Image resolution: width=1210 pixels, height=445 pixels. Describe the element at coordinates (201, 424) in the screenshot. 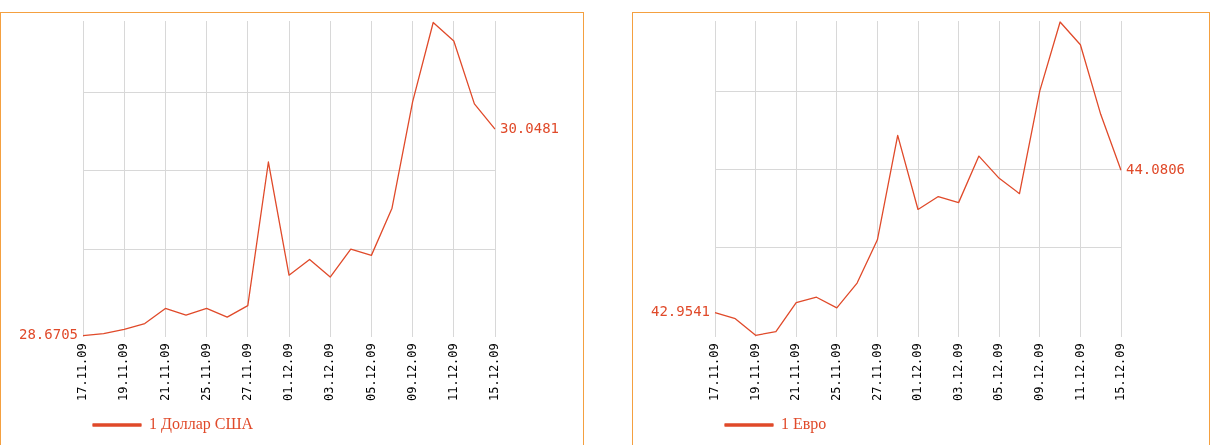

I see `legend-label: 1 Доллар США` at that location.